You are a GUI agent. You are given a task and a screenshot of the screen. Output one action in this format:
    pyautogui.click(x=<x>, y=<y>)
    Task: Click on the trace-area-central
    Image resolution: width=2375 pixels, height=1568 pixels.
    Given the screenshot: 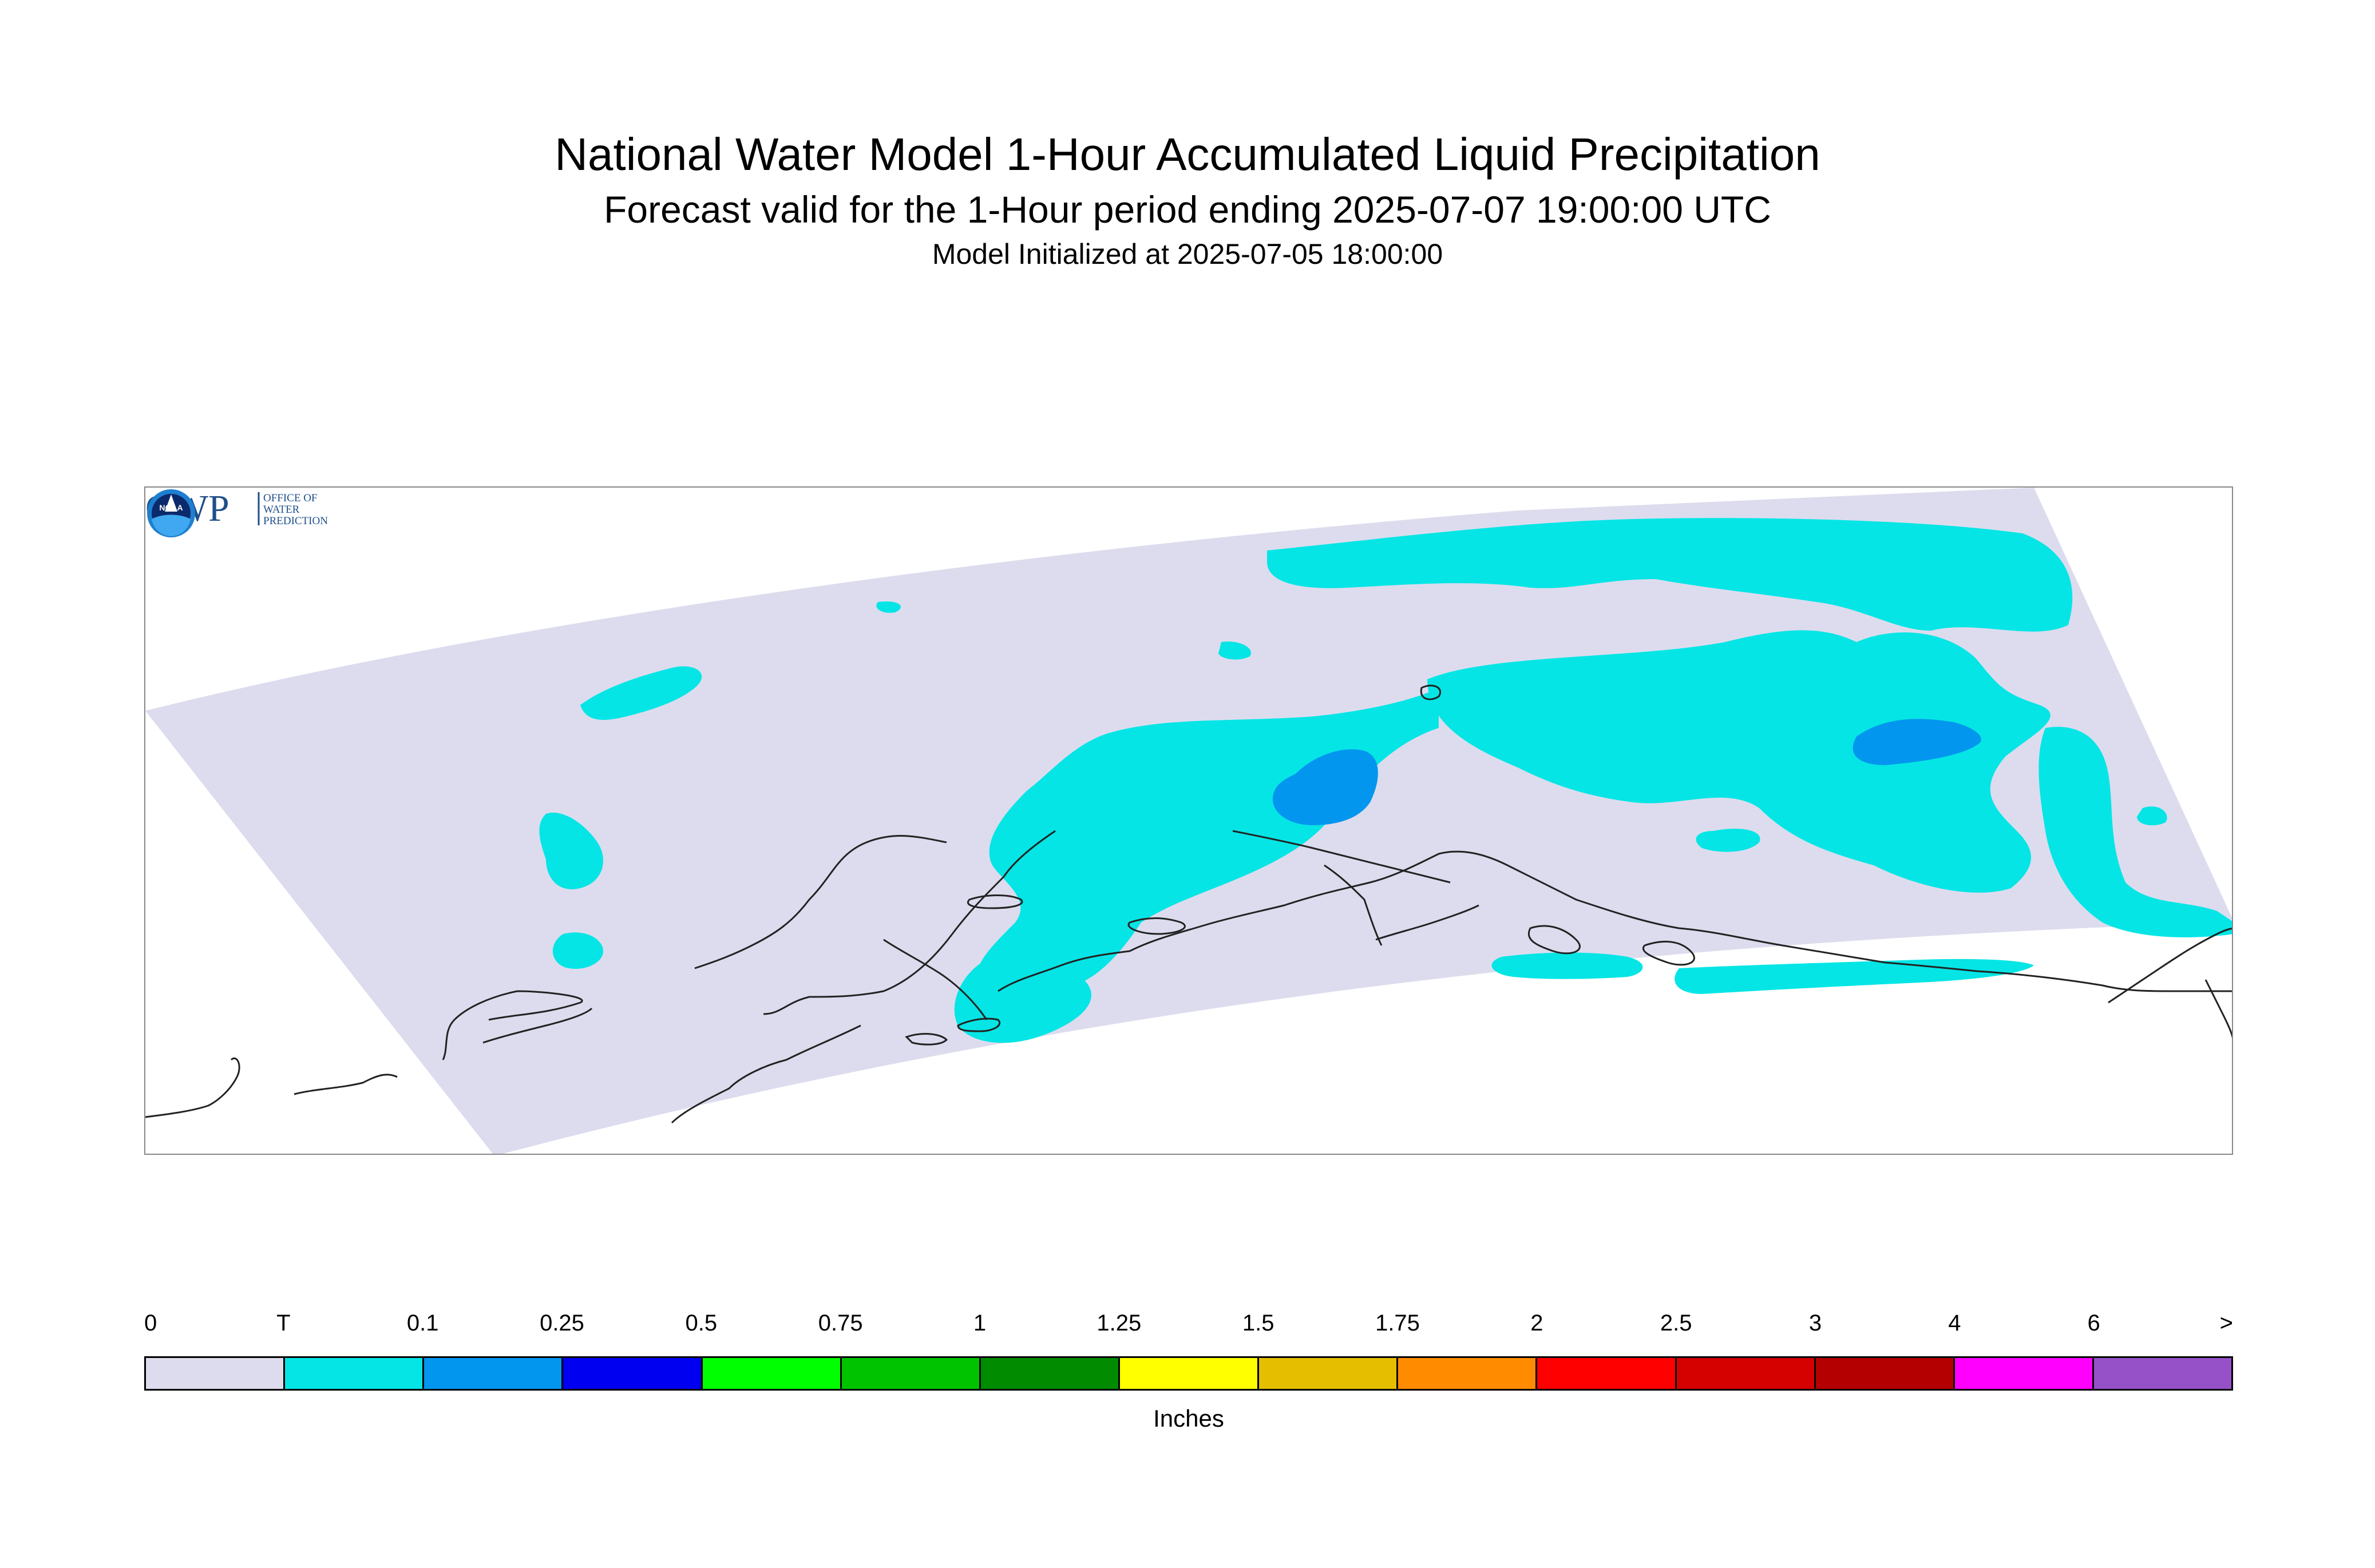 What is the action you would take?
    pyautogui.click(x=1728, y=840)
    